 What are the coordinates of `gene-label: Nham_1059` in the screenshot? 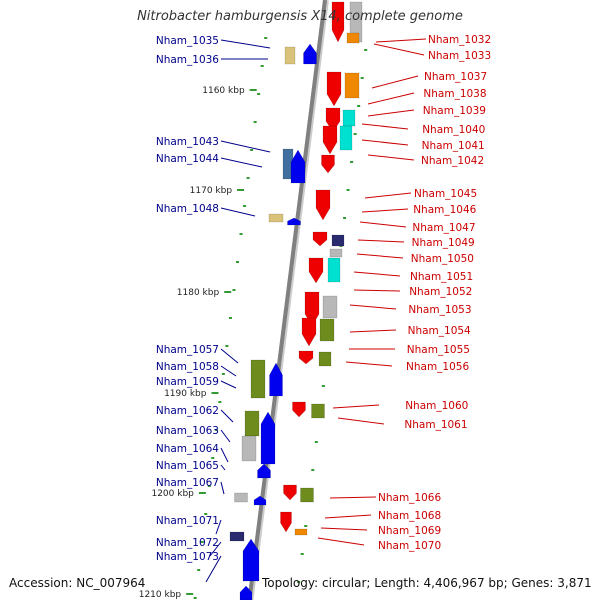 It's located at (187, 382).